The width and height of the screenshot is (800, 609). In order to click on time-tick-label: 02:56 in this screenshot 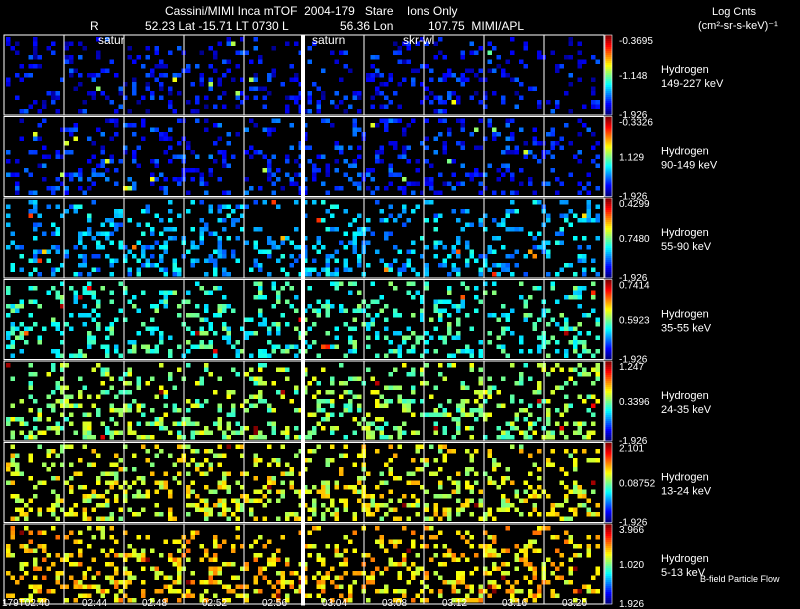, I will do `click(274, 603)`.